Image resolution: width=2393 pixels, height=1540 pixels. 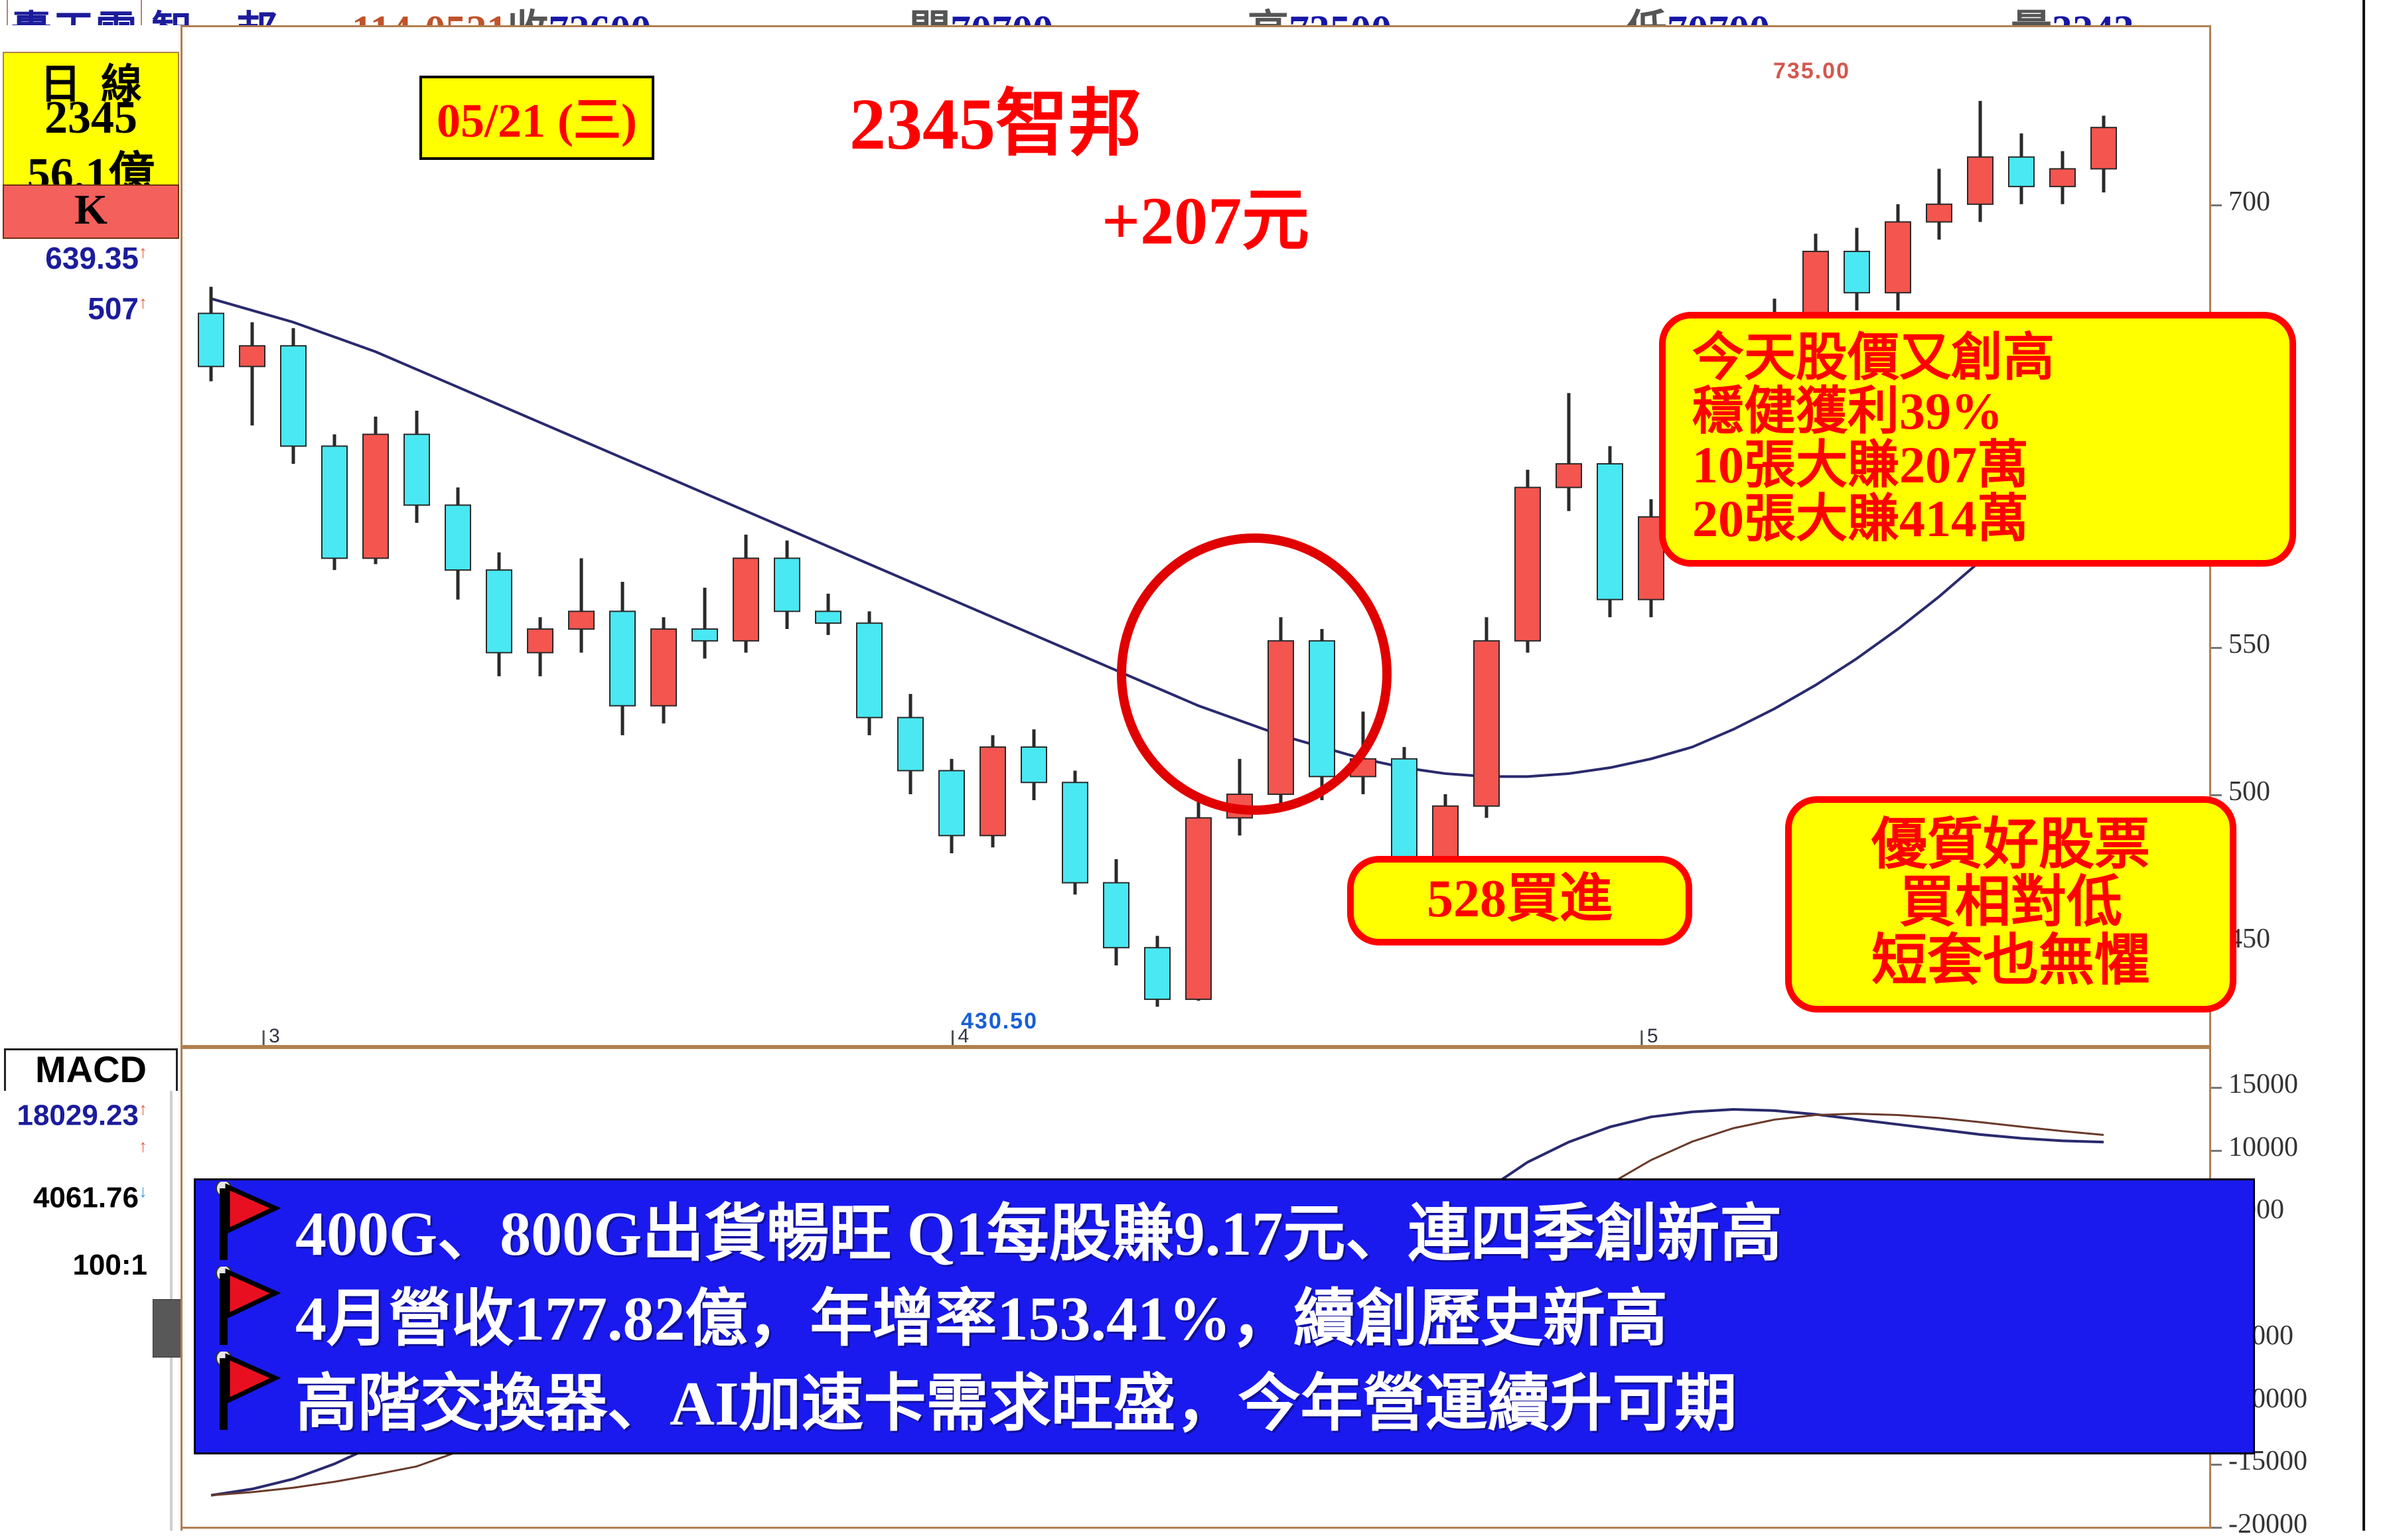 I want to click on date-badge: 05/21 (三), so click(x=536, y=118).